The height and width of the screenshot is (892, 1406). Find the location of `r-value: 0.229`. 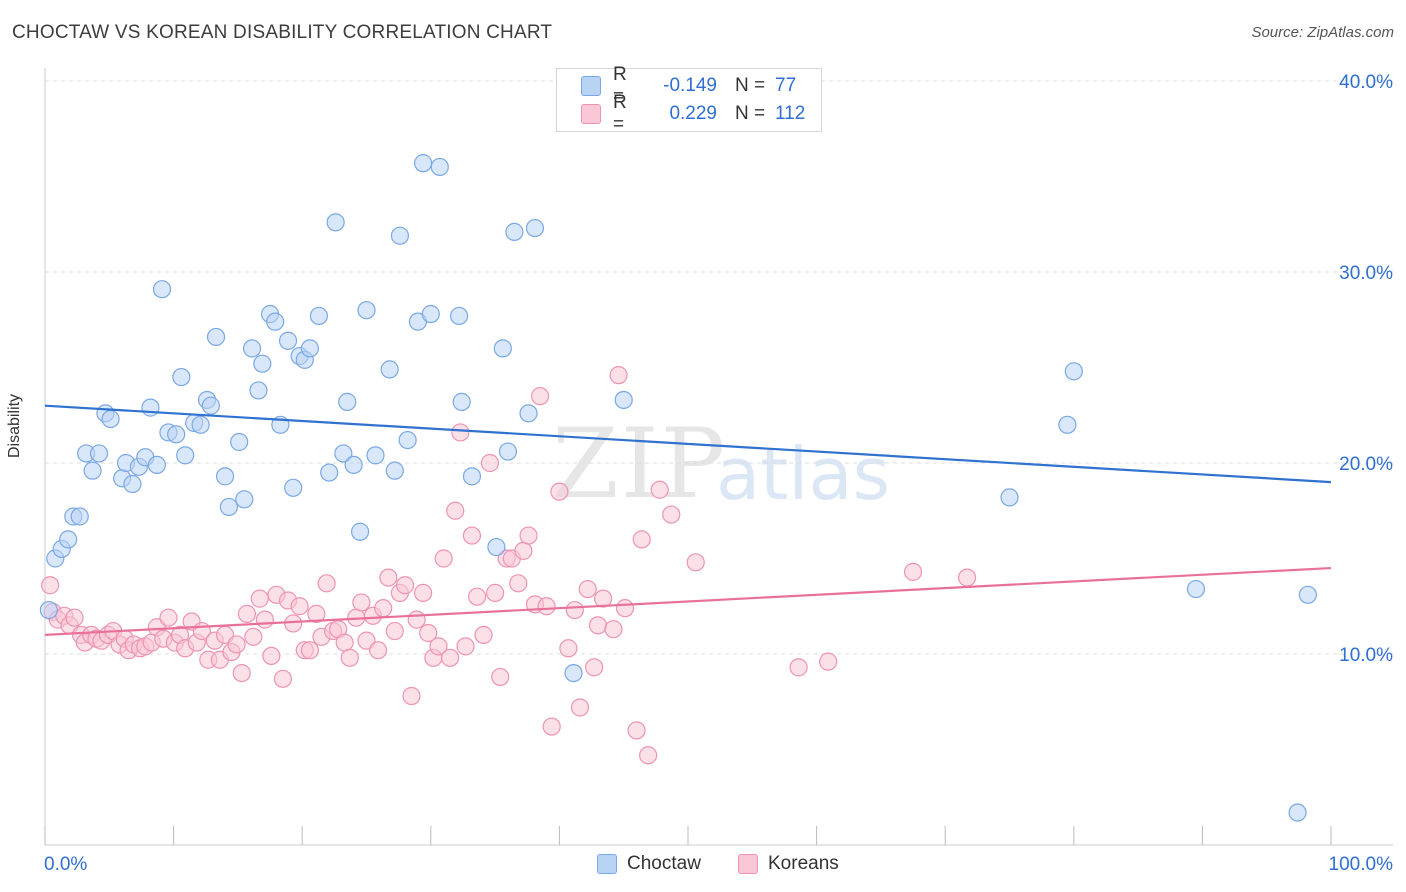

r-value: 0.229 is located at coordinates (693, 113).